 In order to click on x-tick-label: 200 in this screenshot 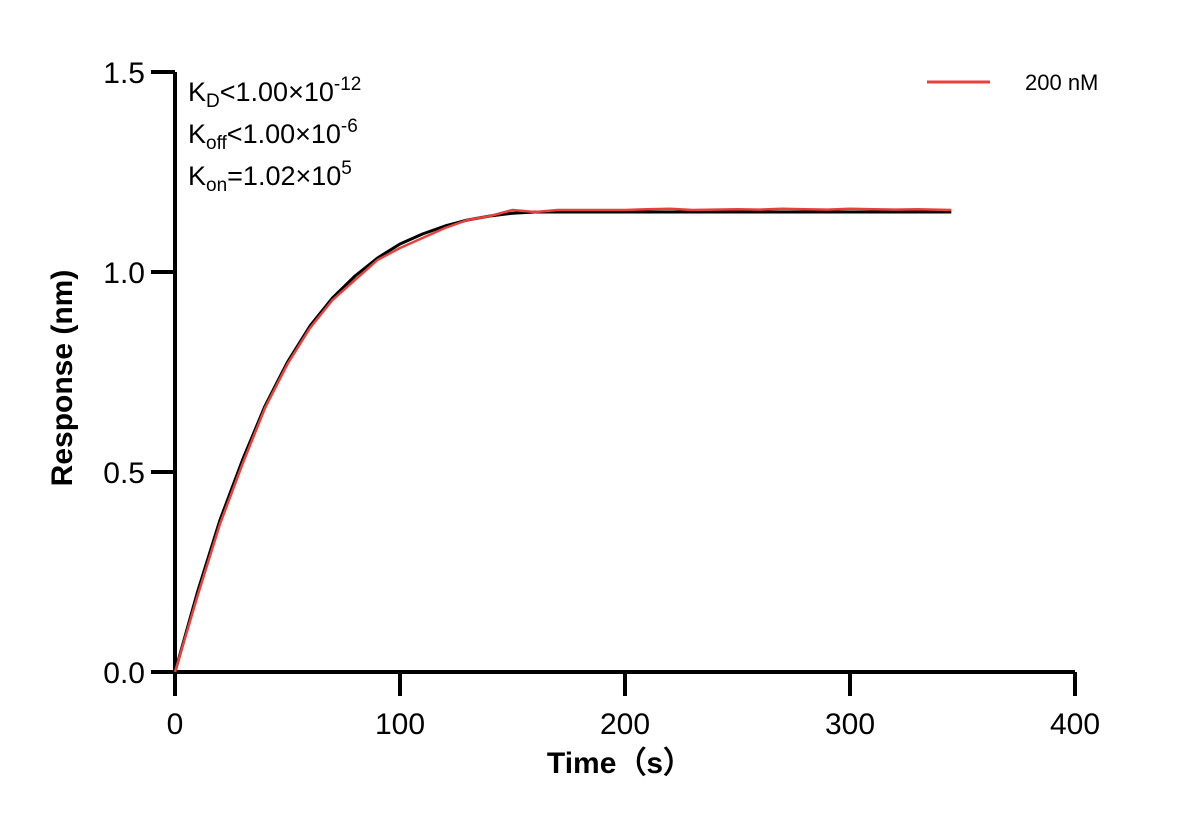, I will do `click(625, 724)`.